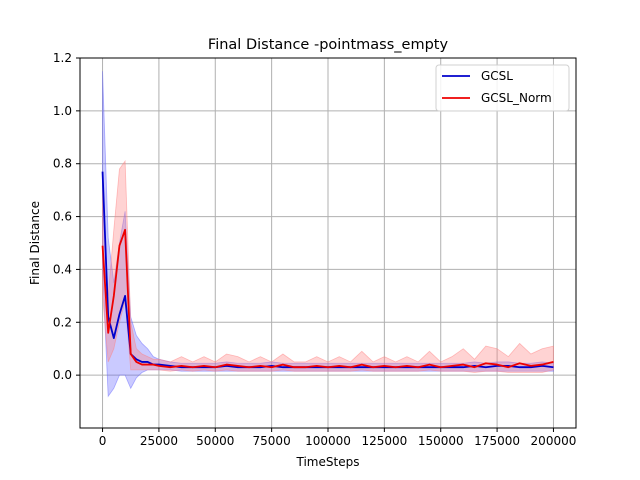  What do you see at coordinates (441, 441) in the screenshot?
I see `x-tick-label: 150000` at bounding box center [441, 441].